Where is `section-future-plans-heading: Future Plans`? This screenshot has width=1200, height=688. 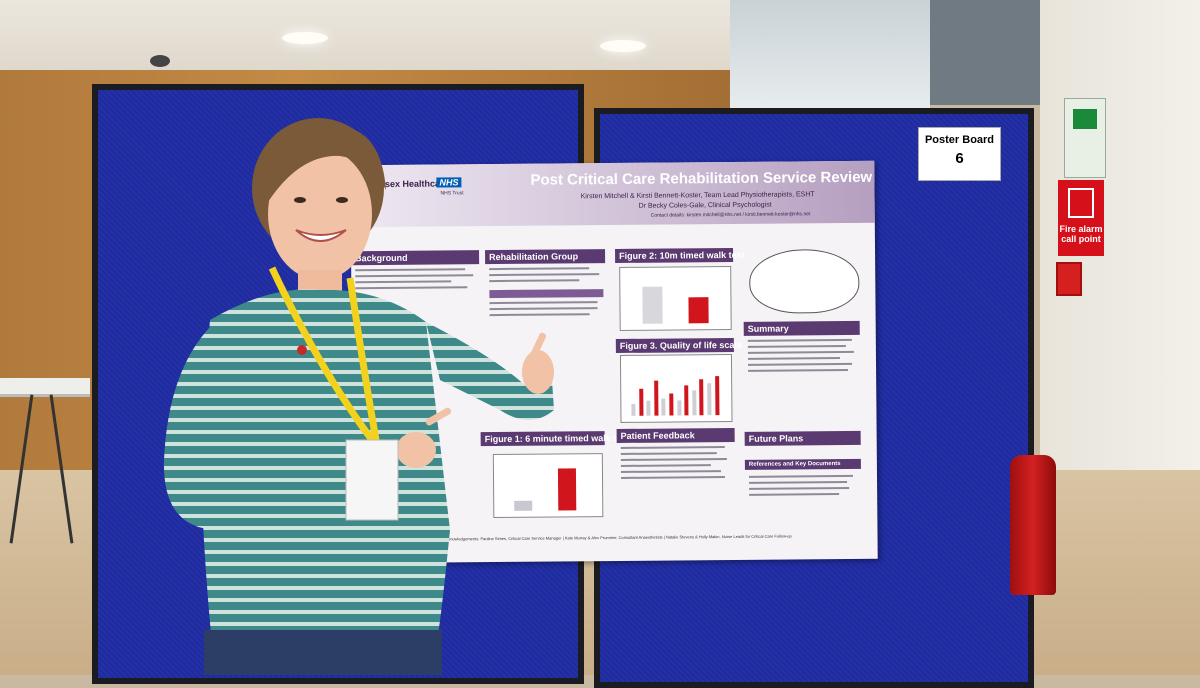
section-future-plans-heading: Future Plans is located at coordinates (802, 438).